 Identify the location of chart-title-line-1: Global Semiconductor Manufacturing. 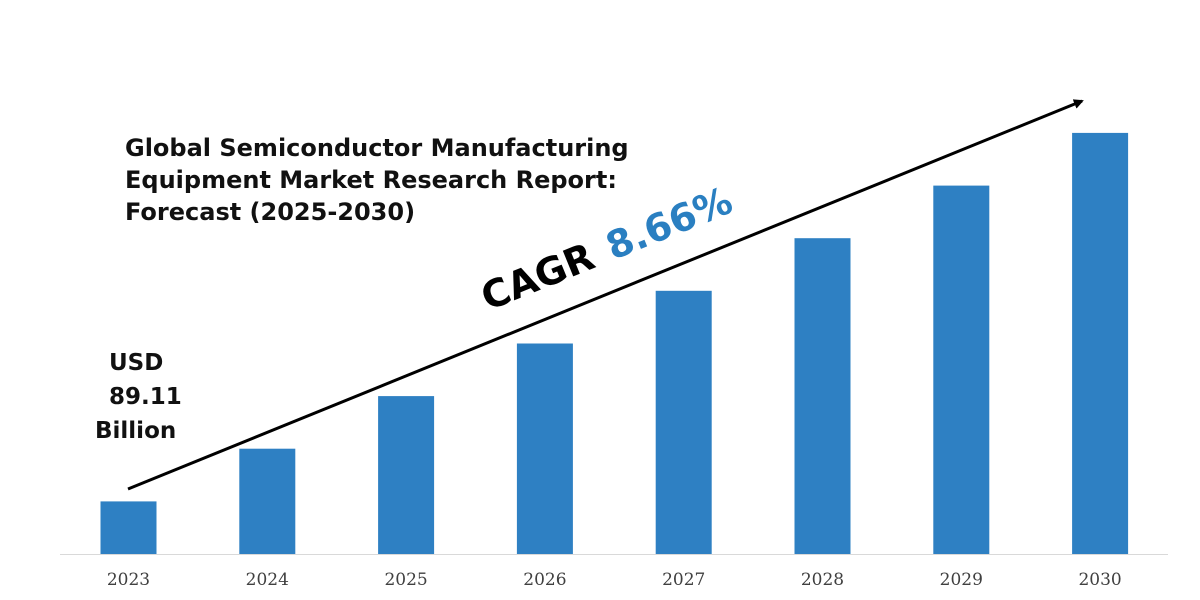
(377, 148).